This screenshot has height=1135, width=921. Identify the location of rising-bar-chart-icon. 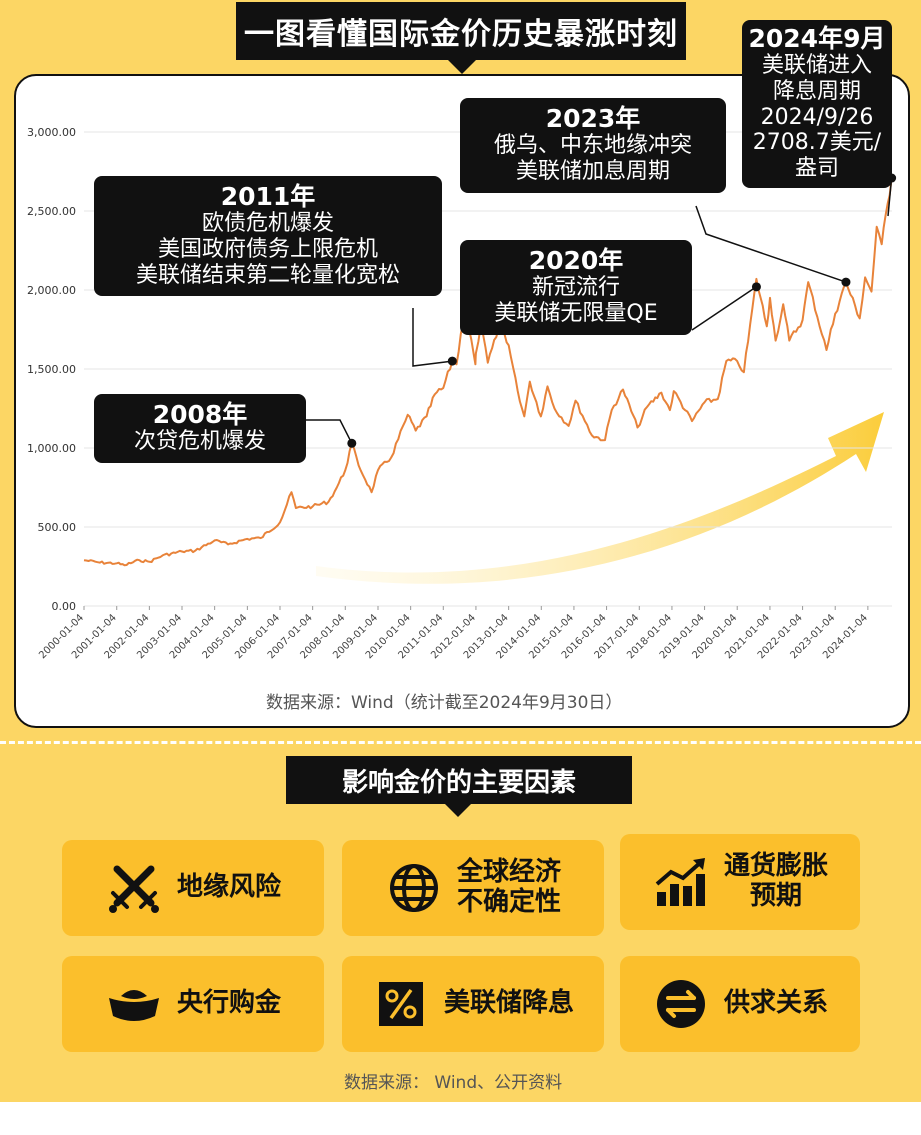
(681, 882).